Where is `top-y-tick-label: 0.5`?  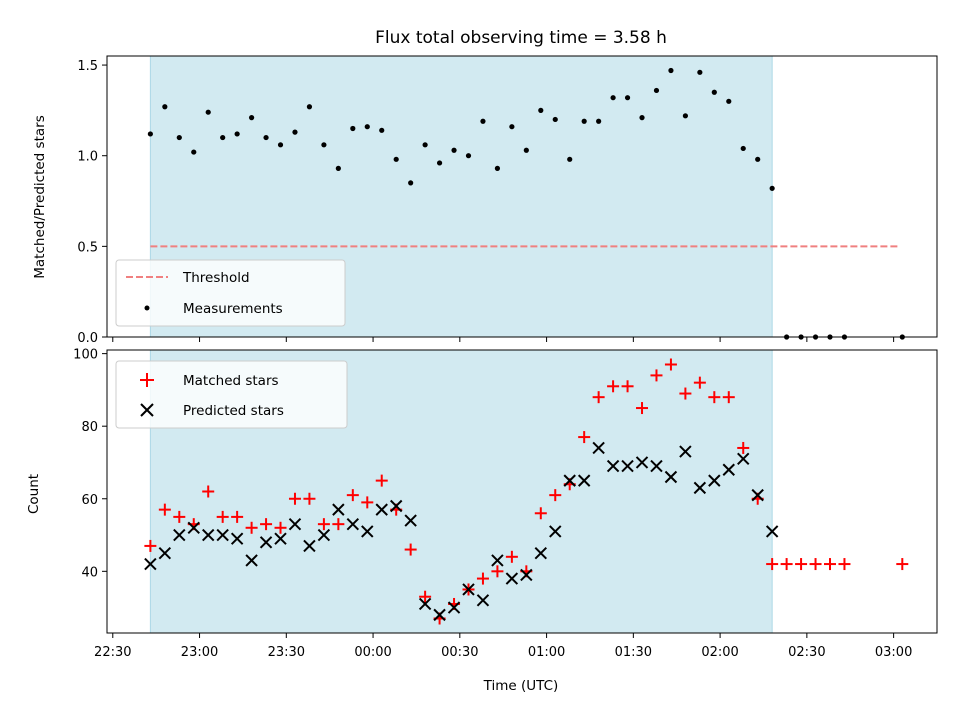 top-y-tick-label: 0.5 is located at coordinates (87, 247).